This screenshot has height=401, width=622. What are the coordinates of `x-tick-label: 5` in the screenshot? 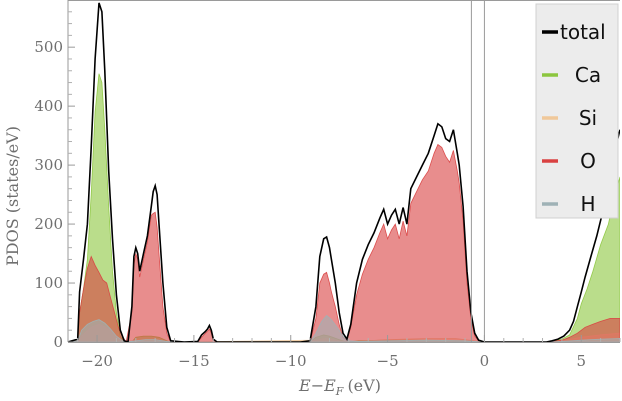 It's located at (581, 361).